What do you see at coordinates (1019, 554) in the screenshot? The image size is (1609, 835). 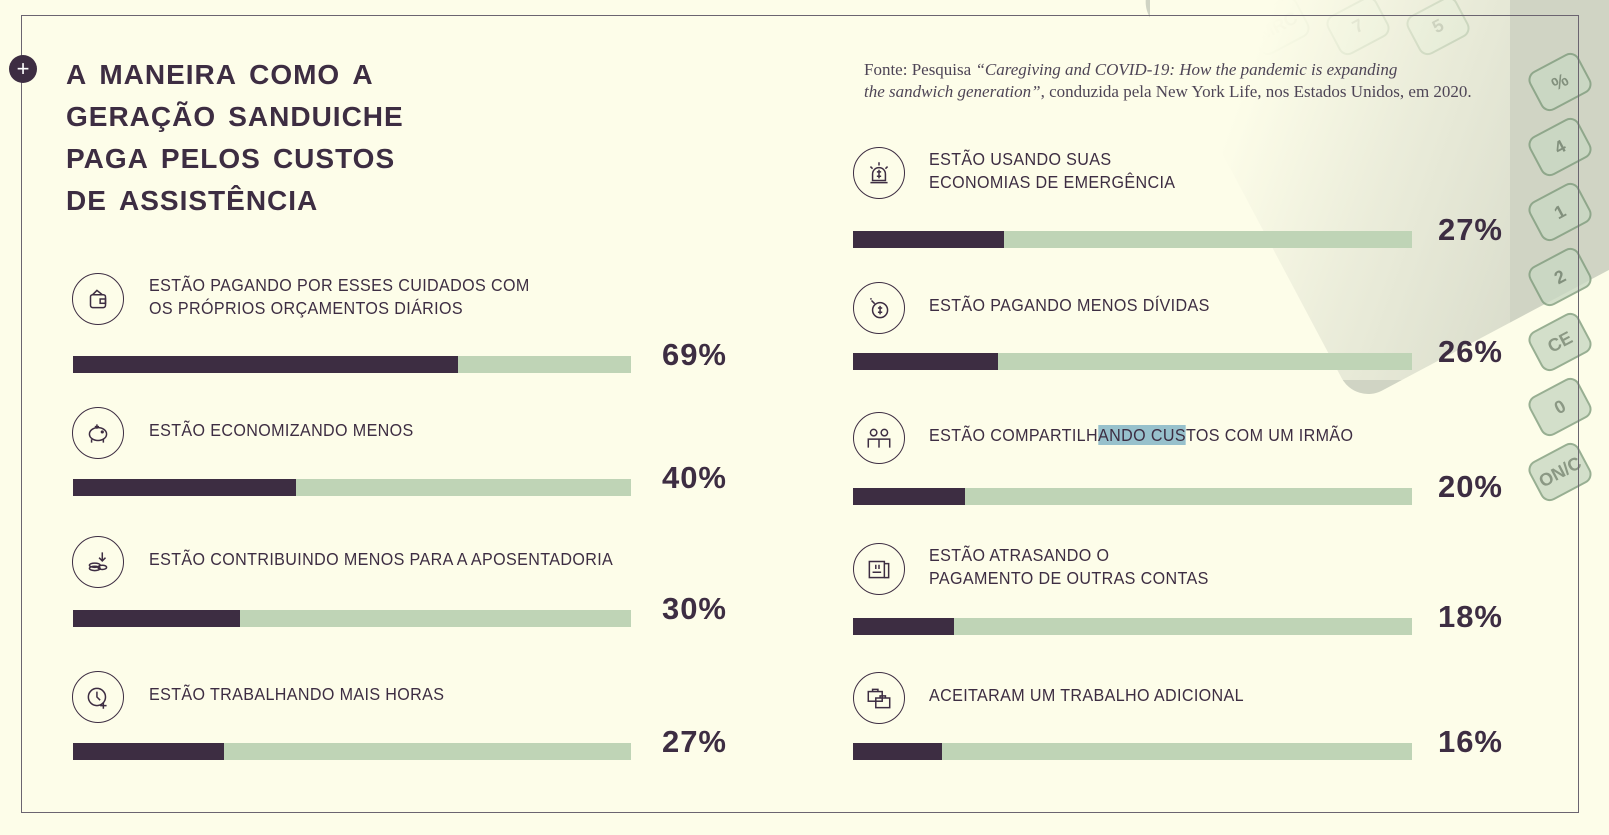 I see `label-line: ESTÃO ATRASANDO O` at bounding box center [1019, 554].